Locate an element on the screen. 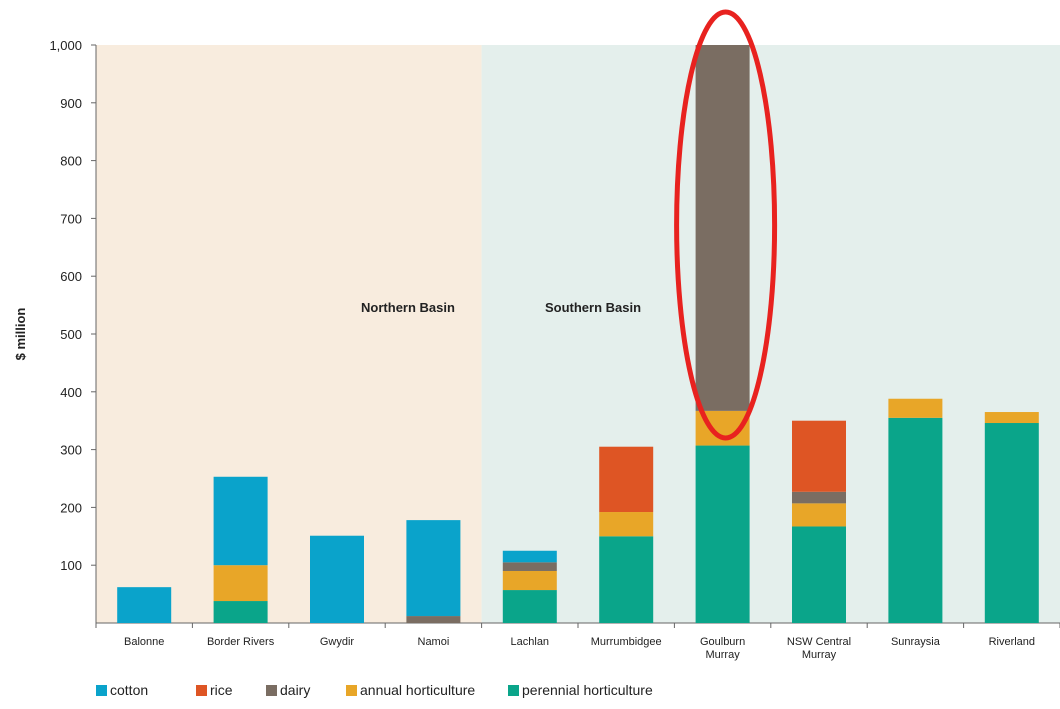 This screenshot has width=1060, height=709. x-category-label: Sunraysia is located at coordinates (916, 642).